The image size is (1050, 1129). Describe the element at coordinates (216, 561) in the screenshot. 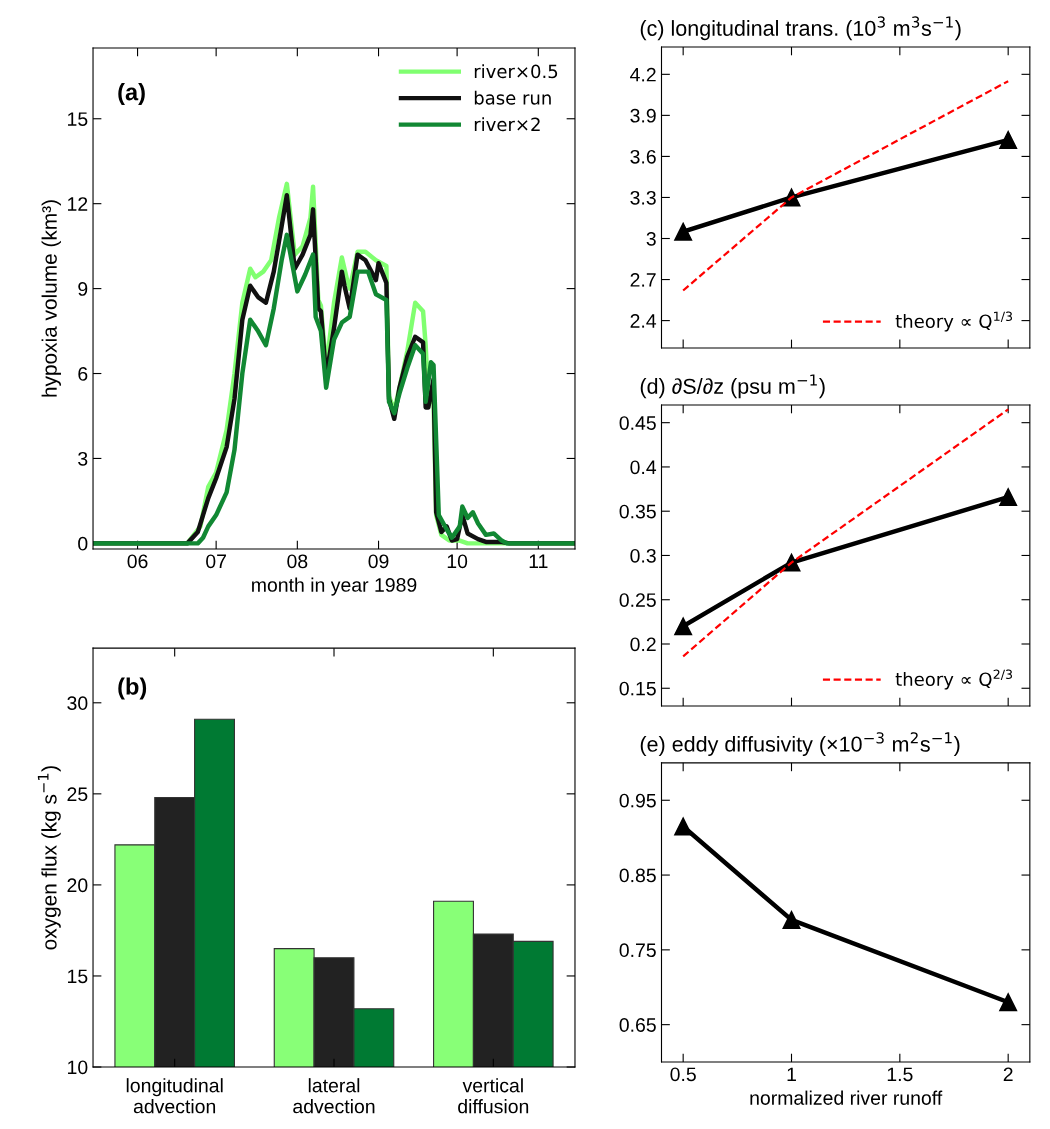

I see `x-tick-label: 07` at that location.